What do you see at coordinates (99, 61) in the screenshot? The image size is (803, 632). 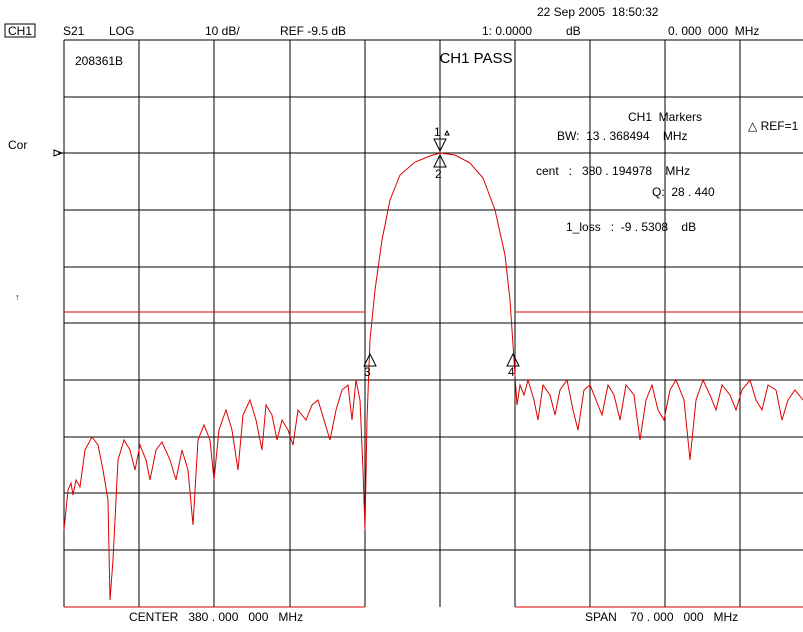 I see `screen-id: 208361B` at bounding box center [99, 61].